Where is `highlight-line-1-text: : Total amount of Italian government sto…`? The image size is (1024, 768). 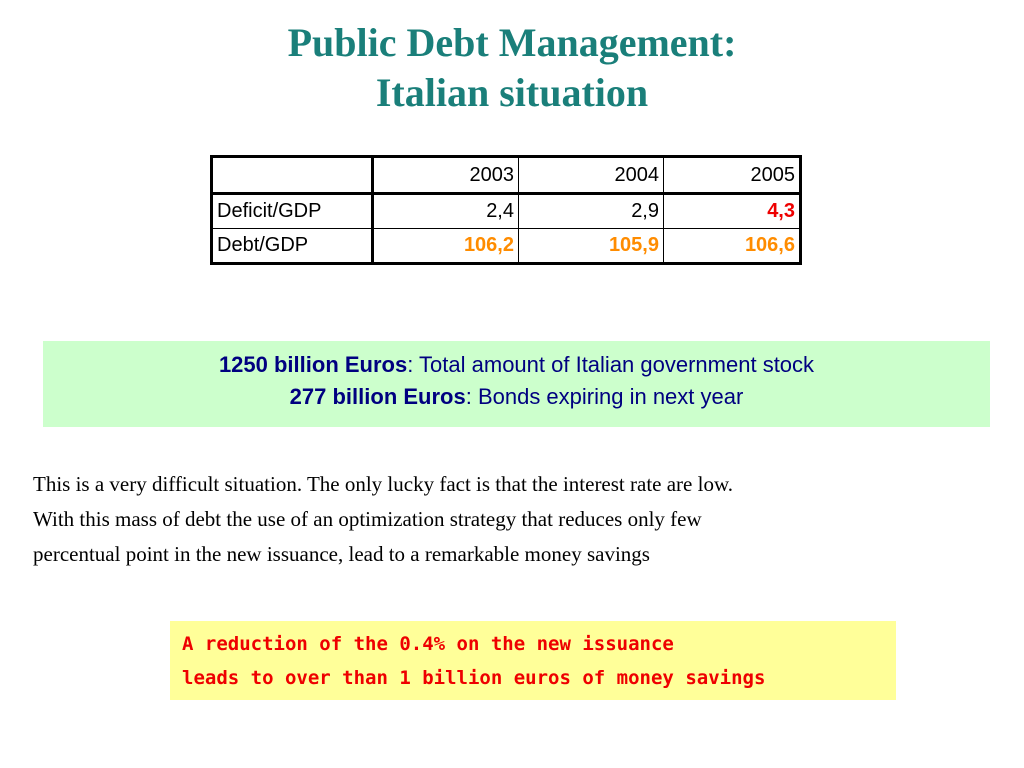 highlight-line-1-text: : Total amount of Italian government sto… is located at coordinates (611, 364).